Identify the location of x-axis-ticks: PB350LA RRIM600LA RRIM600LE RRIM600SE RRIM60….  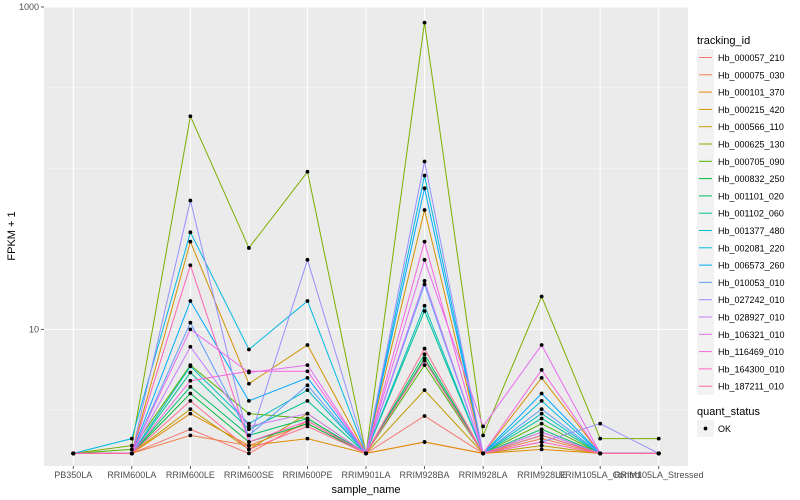
(379, 473).